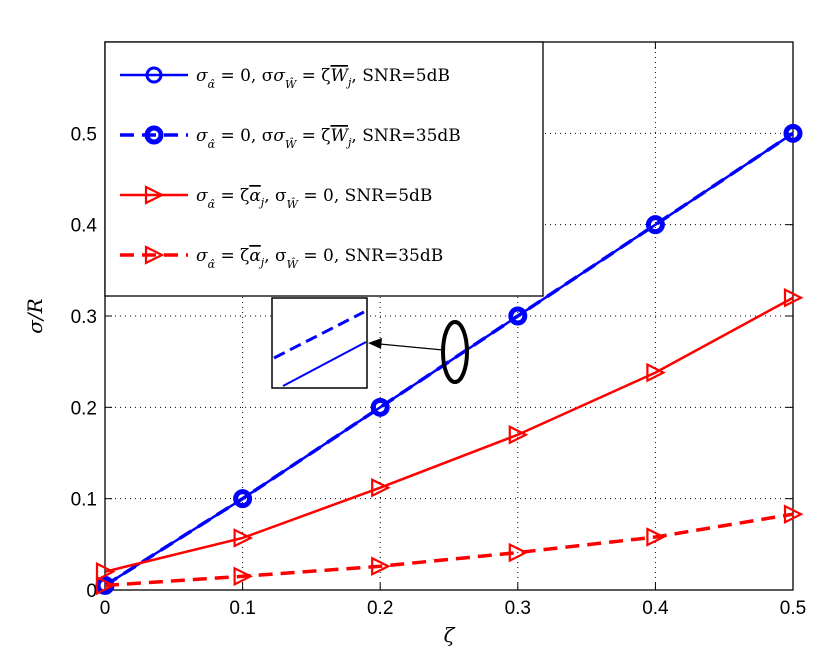 This screenshot has width=830, height=664. What do you see at coordinates (518, 608) in the screenshot?
I see `x-tick-label-3: 0.3` at bounding box center [518, 608].